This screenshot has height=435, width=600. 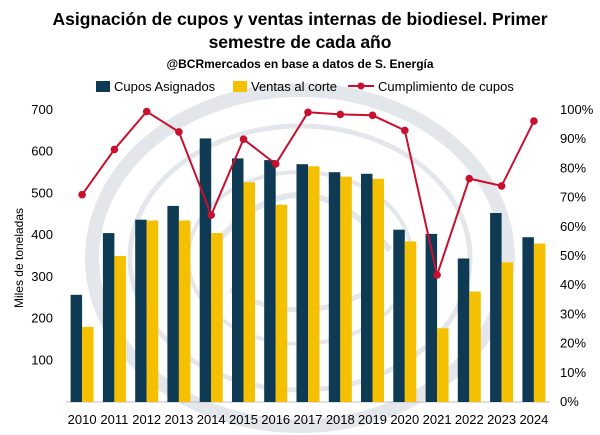 I want to click on y-tick-label: 200, so click(x=42, y=318).